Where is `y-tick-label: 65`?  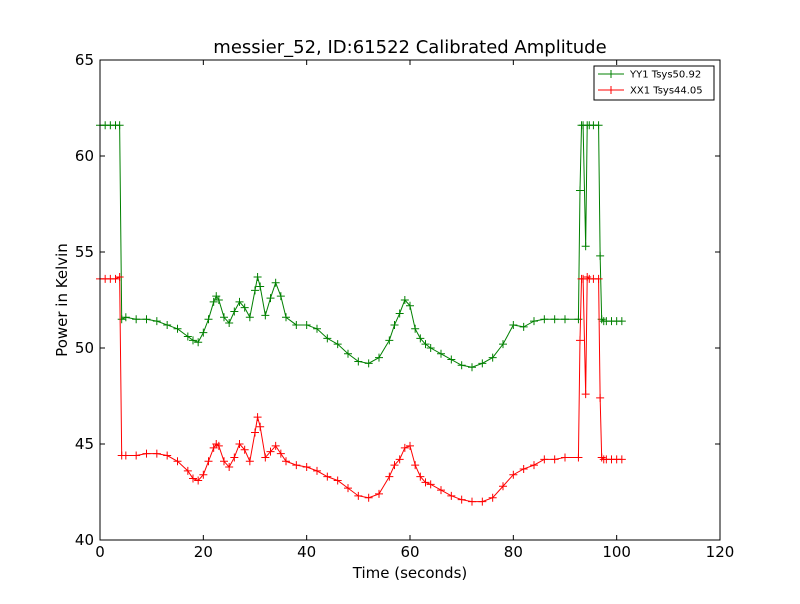
y-tick-label: 65 is located at coordinates (84, 60).